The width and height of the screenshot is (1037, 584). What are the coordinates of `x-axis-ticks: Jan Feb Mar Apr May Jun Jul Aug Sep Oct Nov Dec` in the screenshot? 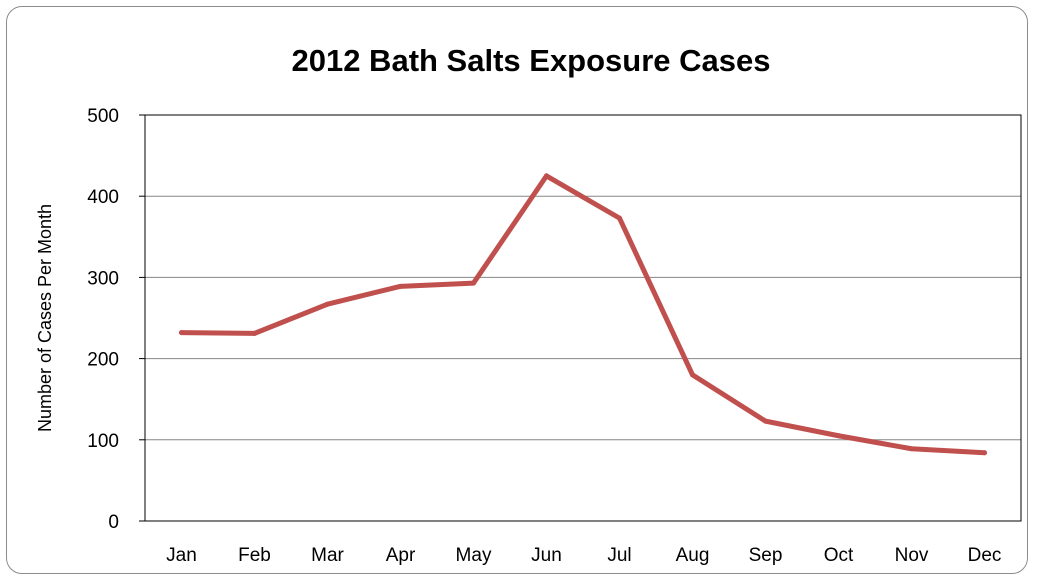 It's located at (583, 555).